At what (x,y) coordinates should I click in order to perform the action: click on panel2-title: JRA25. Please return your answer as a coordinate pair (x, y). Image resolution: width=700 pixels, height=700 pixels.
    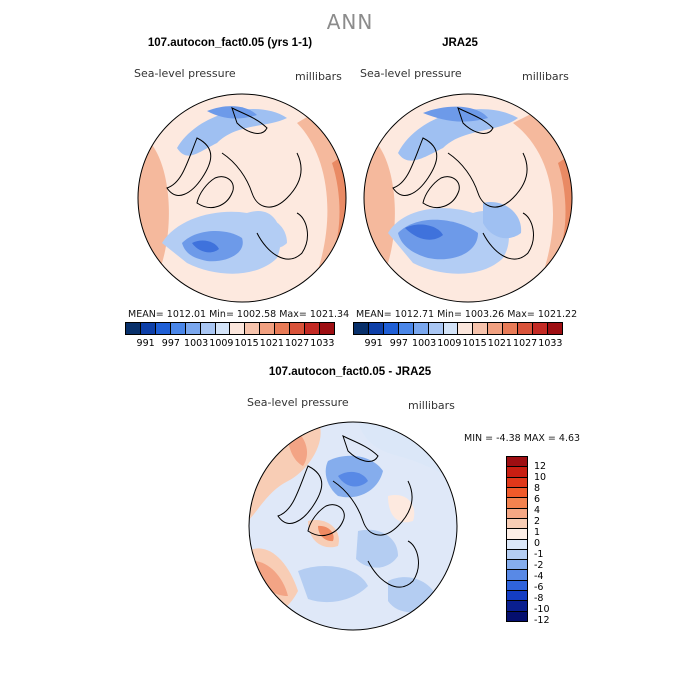
    Looking at the image, I should click on (460, 43).